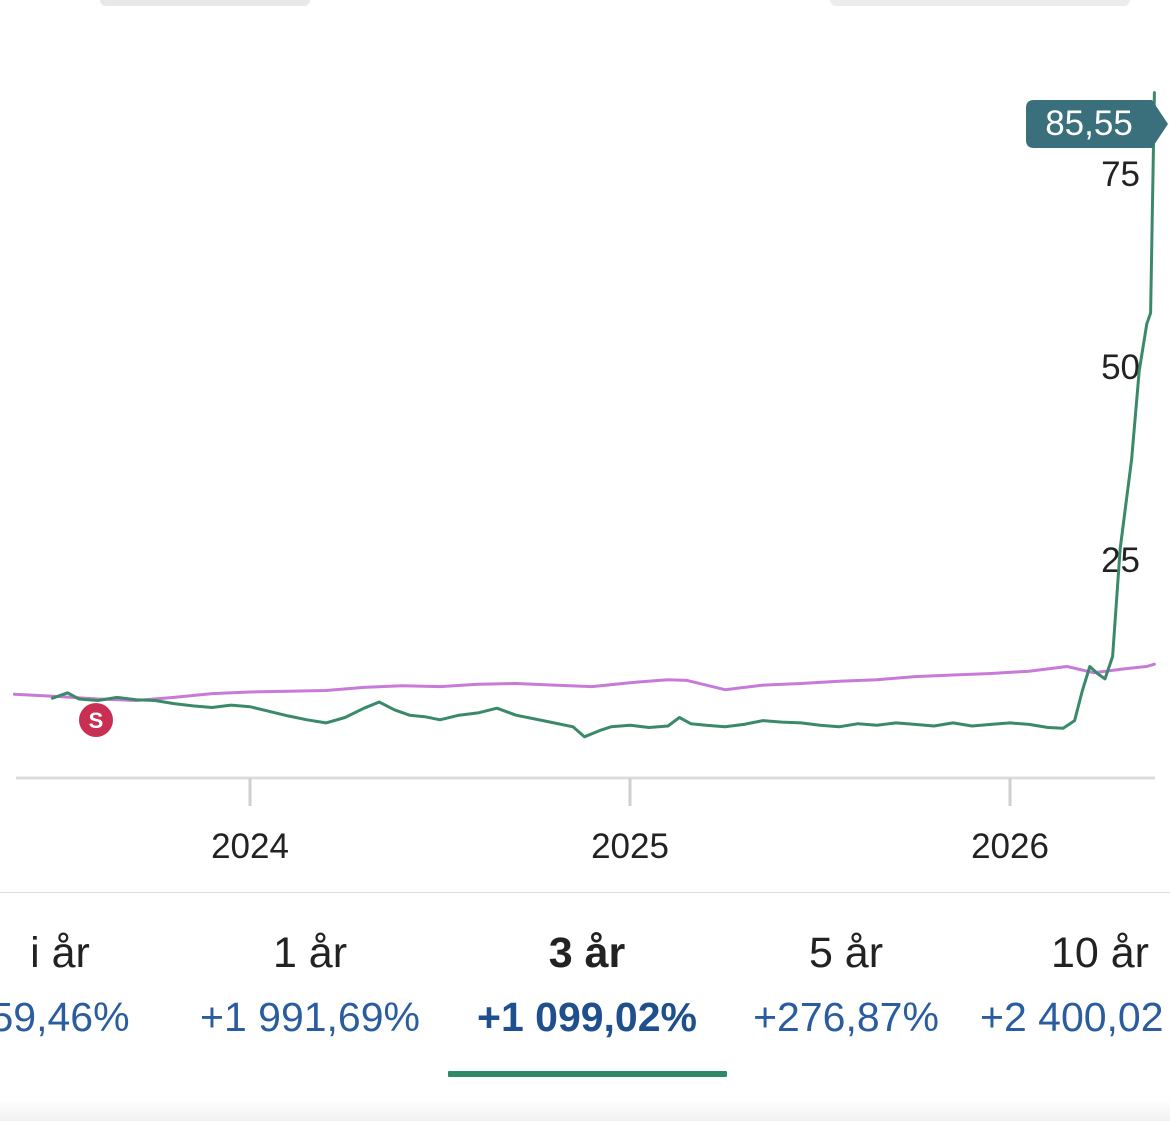 This screenshot has height=1121, width=1170. Describe the element at coordinates (846, 1017) in the screenshot. I see `tab-change-value: +276,87%` at that location.